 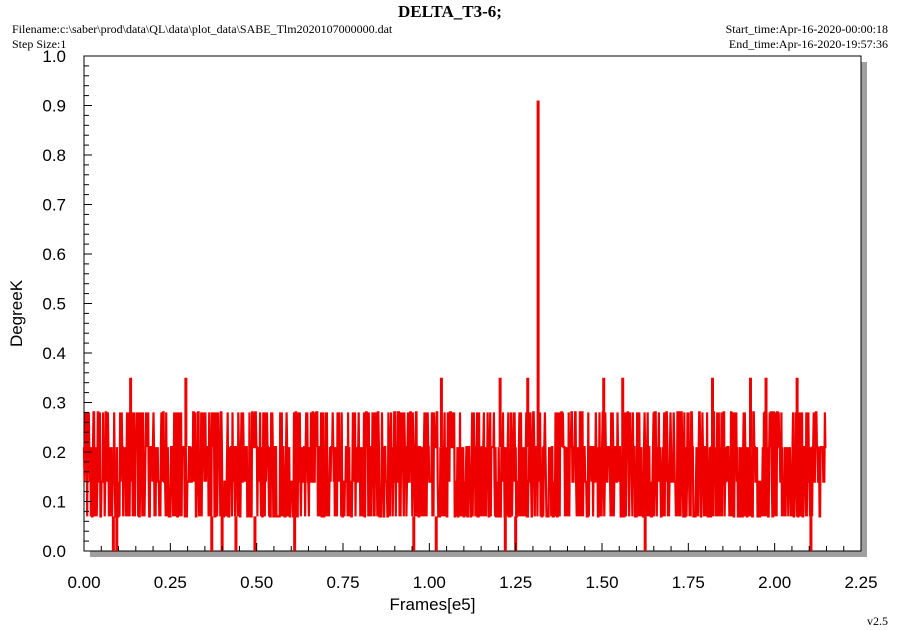 What do you see at coordinates (83, 582) in the screenshot?
I see `x-tick-label-0: 0.00` at bounding box center [83, 582].